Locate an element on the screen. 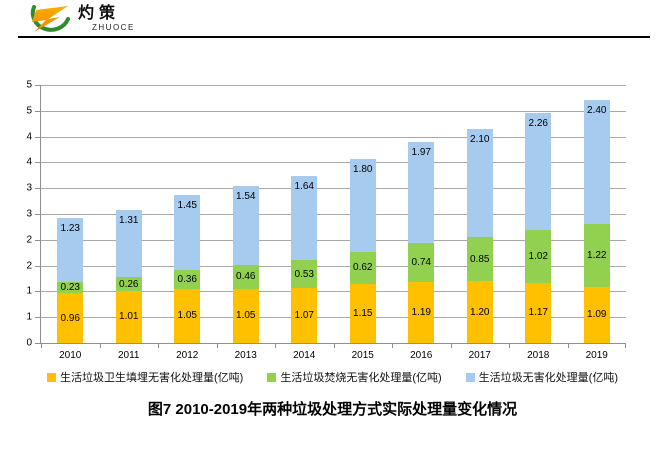  brand-name-cn: 灼策 is located at coordinates (99, 13).